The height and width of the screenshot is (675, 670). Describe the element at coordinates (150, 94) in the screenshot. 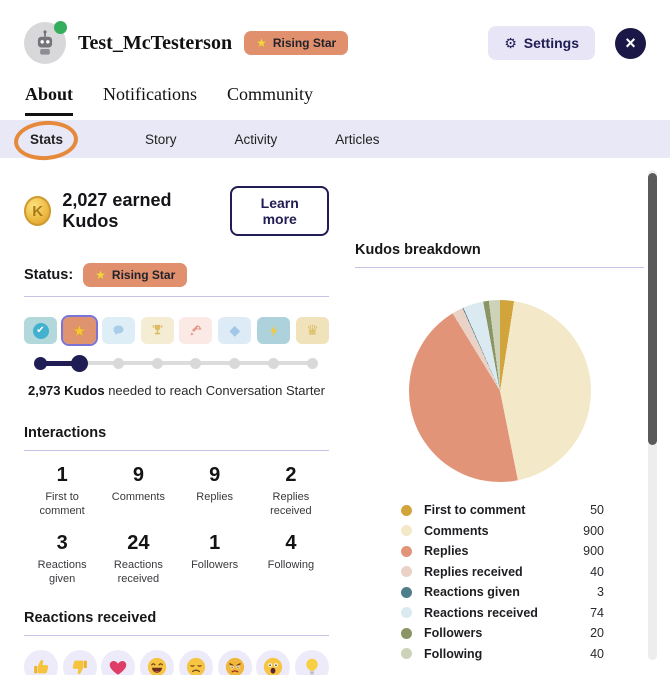

I see `tab-notifications: Notifications` at that location.